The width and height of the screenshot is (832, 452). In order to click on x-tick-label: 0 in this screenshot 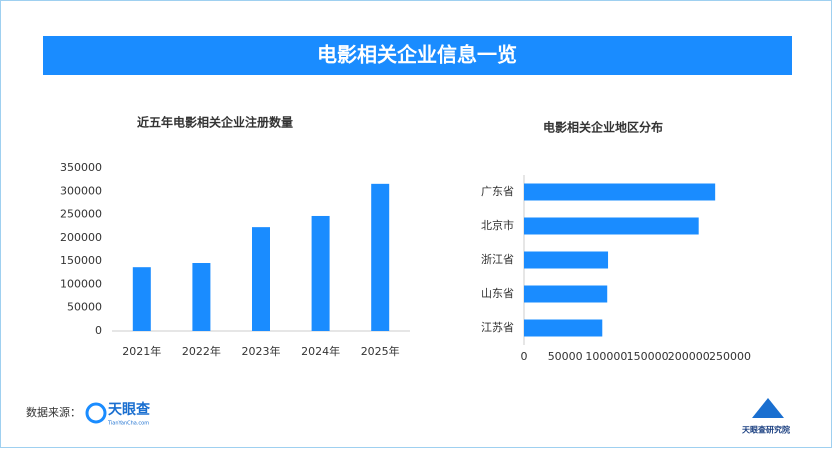, I will do `click(524, 356)`.